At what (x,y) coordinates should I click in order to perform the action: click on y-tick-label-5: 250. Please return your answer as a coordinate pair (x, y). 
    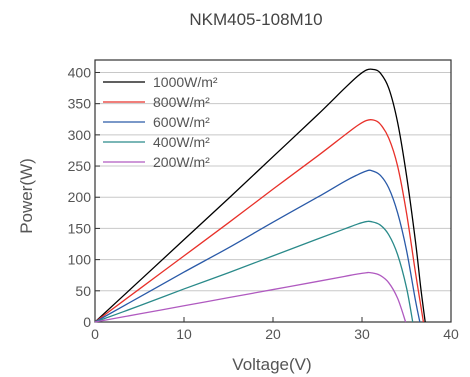
    Looking at the image, I should click on (80, 166).